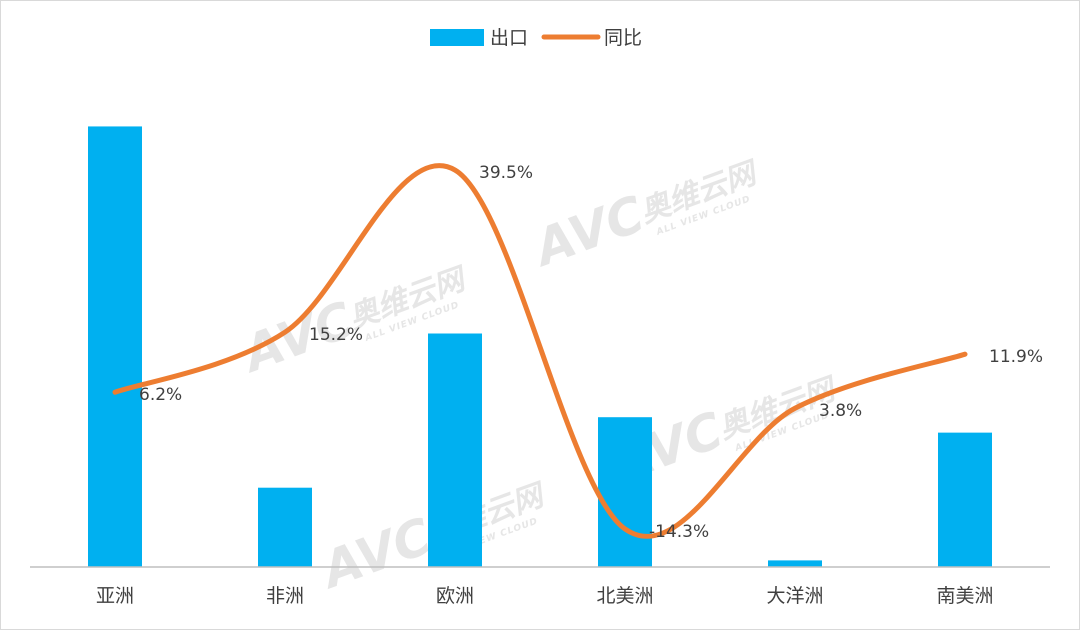  I want to click on line-data-label: 39.5%, so click(506, 173).